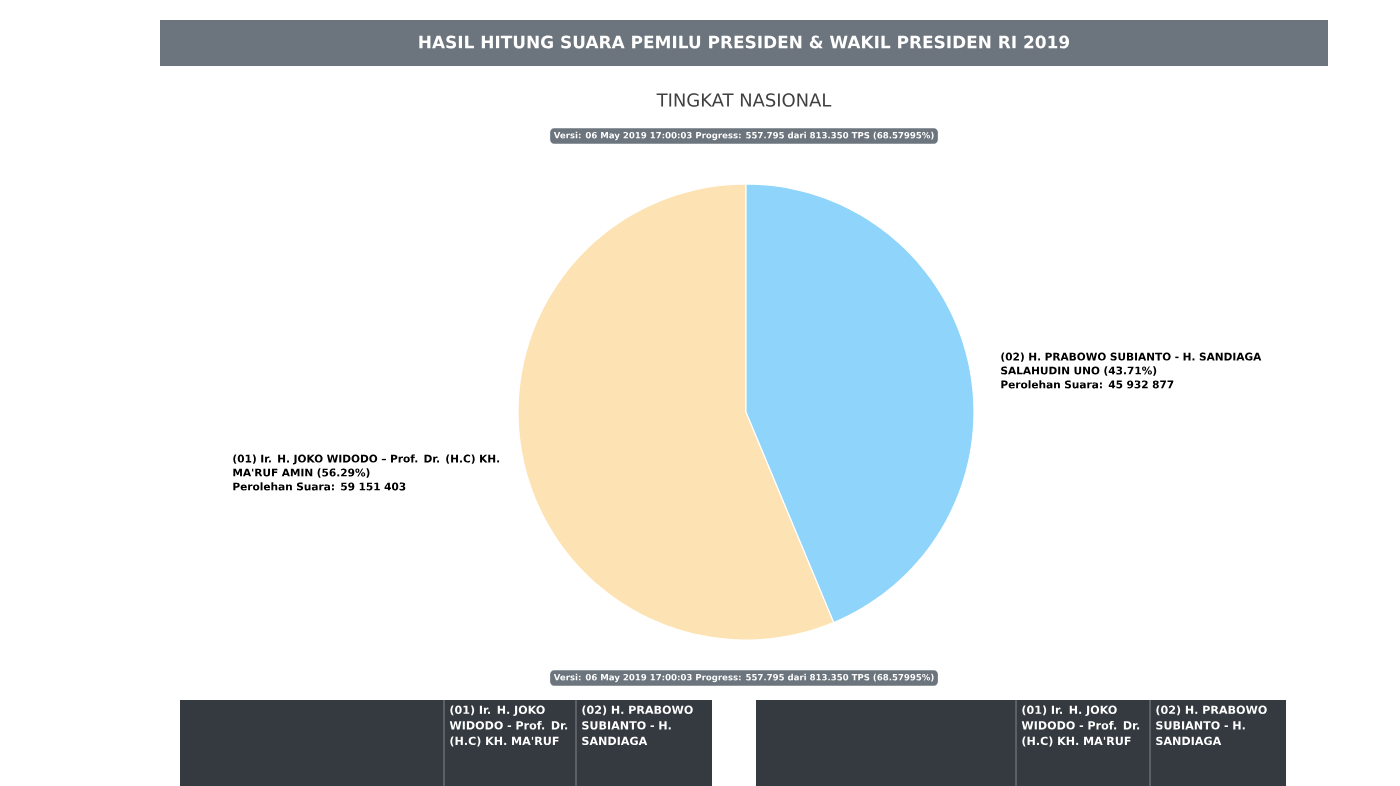 This screenshot has height=786, width=1400. What do you see at coordinates (744, 100) in the screenshot?
I see `chart-subtitle: TINGKAT NASIONAL` at bounding box center [744, 100].